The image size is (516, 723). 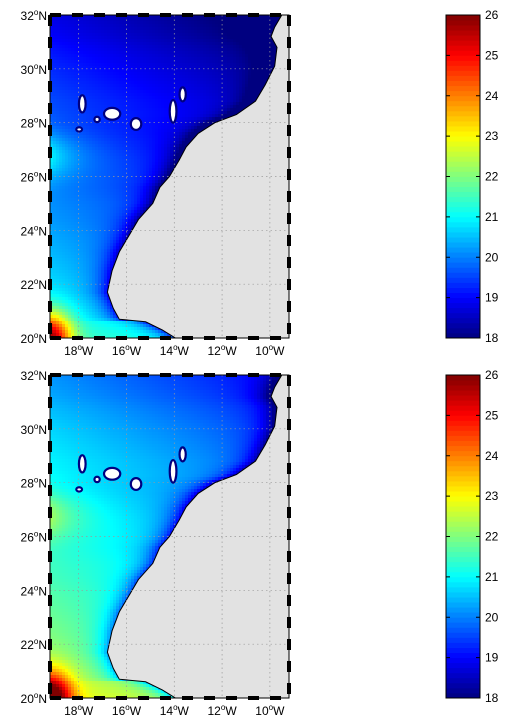 I want to click on colorbar-tick-label: 26, so click(x=492, y=15).